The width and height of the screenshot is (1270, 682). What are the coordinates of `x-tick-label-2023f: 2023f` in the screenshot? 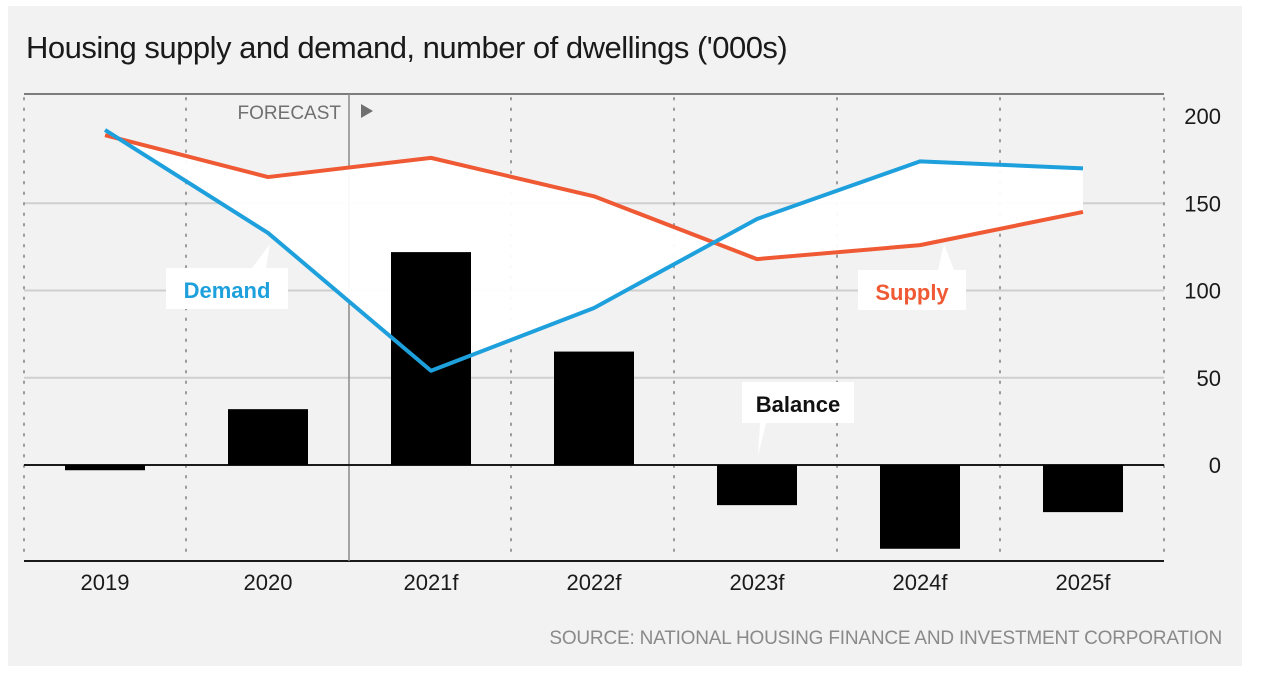 It's located at (757, 582).